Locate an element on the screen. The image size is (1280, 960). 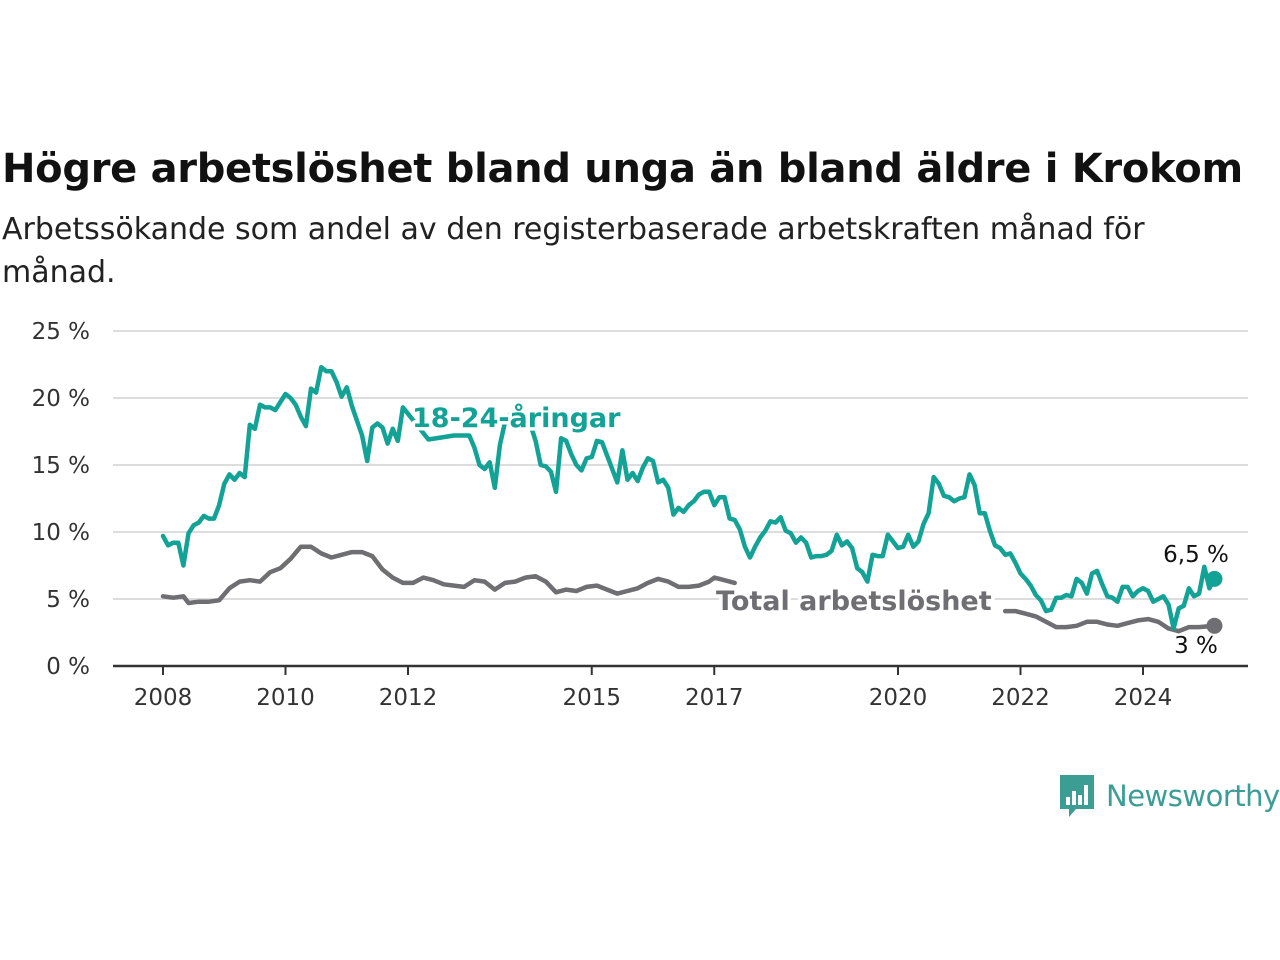
end-label-total: 3 % is located at coordinates (1196, 646).